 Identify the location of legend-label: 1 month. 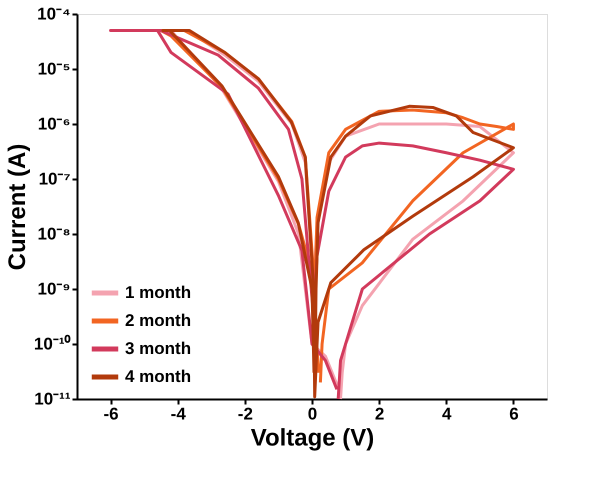
(158, 292).